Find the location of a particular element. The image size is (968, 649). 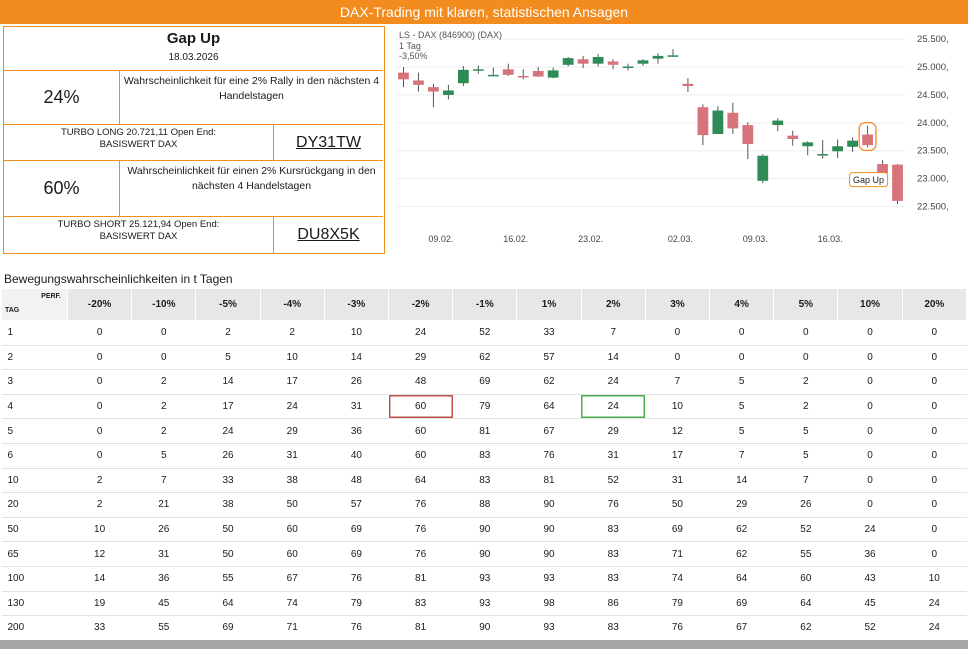

table-day-cell: 65 is located at coordinates (34, 554).